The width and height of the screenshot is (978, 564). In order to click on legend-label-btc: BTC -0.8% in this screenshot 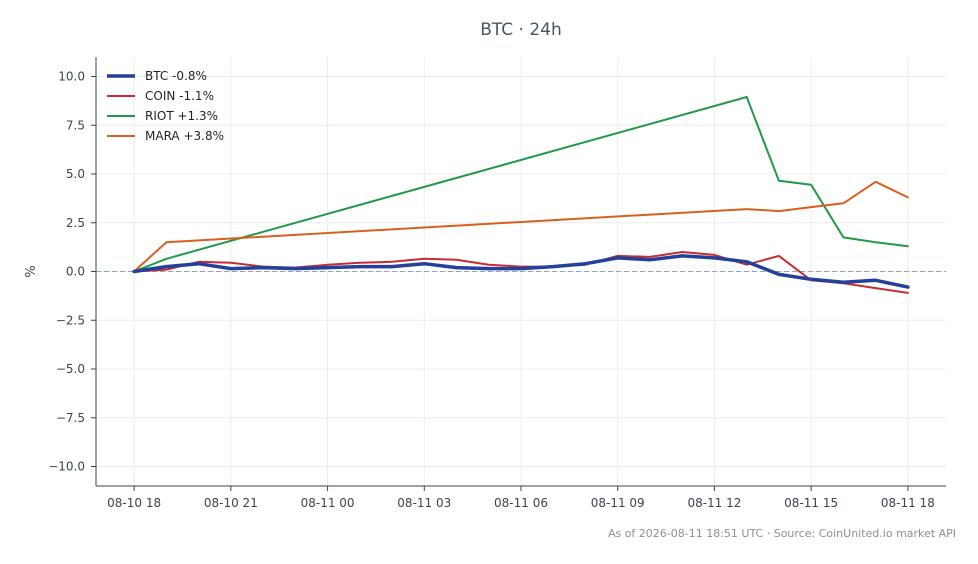, I will do `click(176, 76)`.